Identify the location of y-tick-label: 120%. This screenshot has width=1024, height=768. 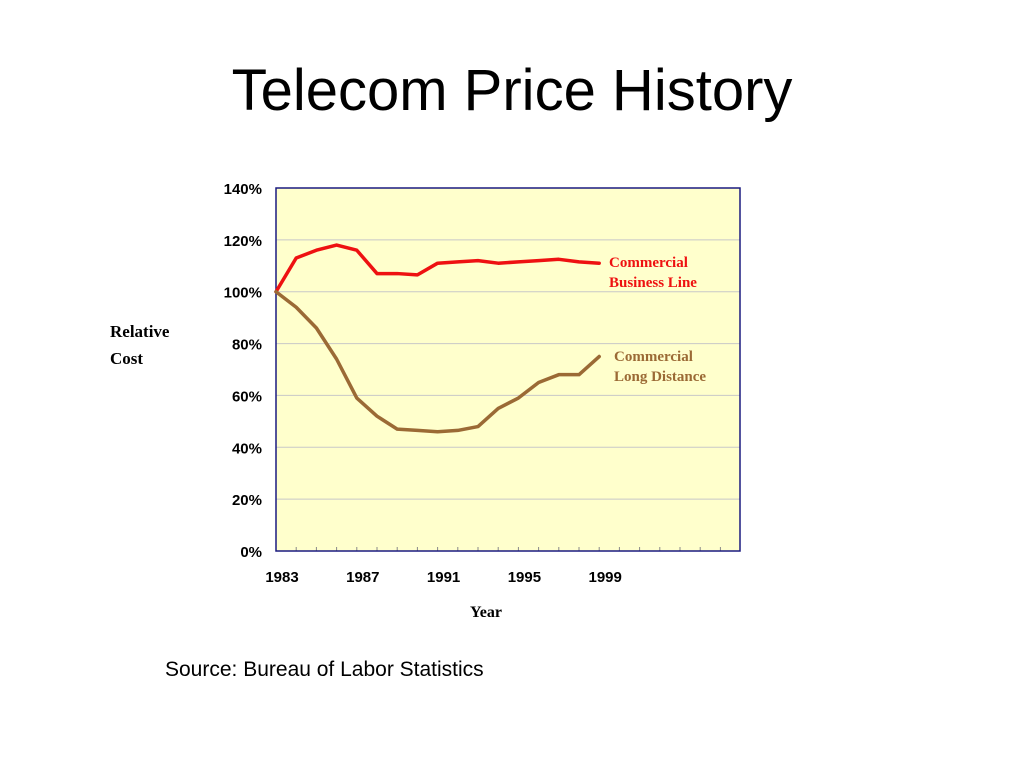
(243, 241).